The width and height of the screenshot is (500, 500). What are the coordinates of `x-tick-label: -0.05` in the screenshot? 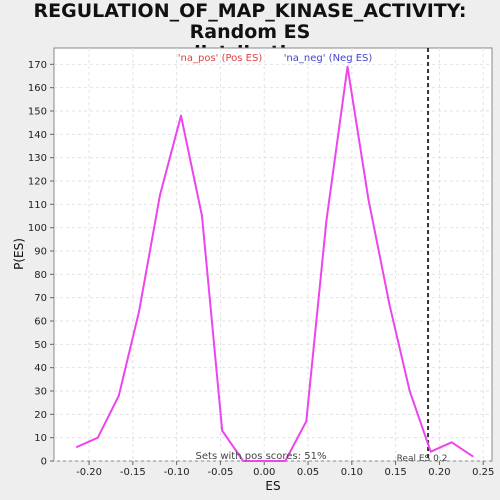 It's located at (221, 472).